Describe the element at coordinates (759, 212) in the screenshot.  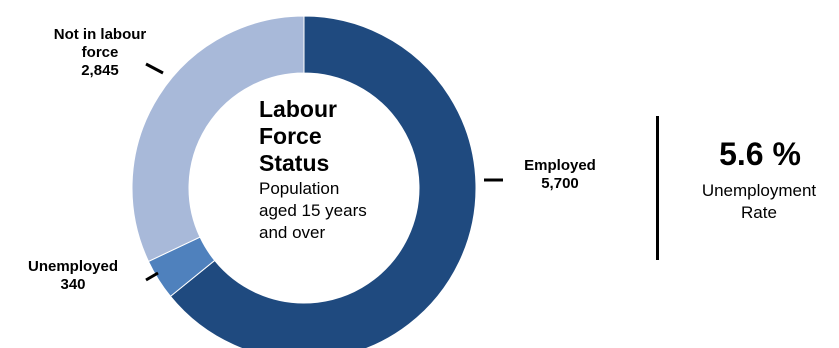
I see `rate-label-line: Rate` at that location.